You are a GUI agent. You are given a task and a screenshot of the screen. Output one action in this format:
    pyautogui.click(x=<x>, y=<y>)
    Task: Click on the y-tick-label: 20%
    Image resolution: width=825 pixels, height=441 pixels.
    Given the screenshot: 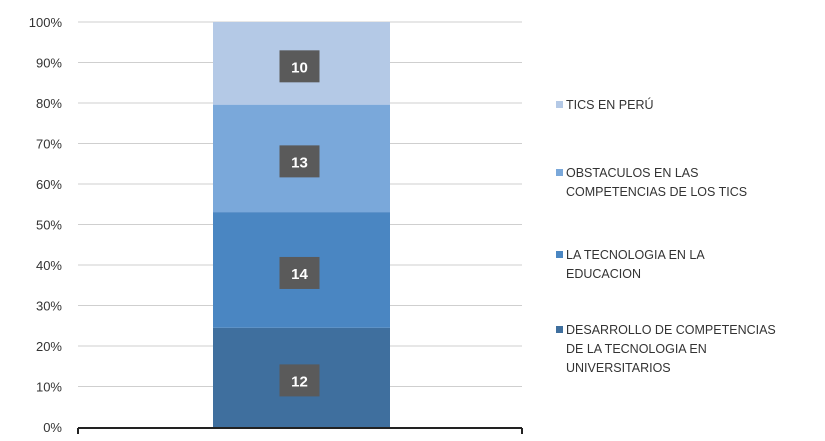 What is the action you would take?
    pyautogui.click(x=49, y=346)
    